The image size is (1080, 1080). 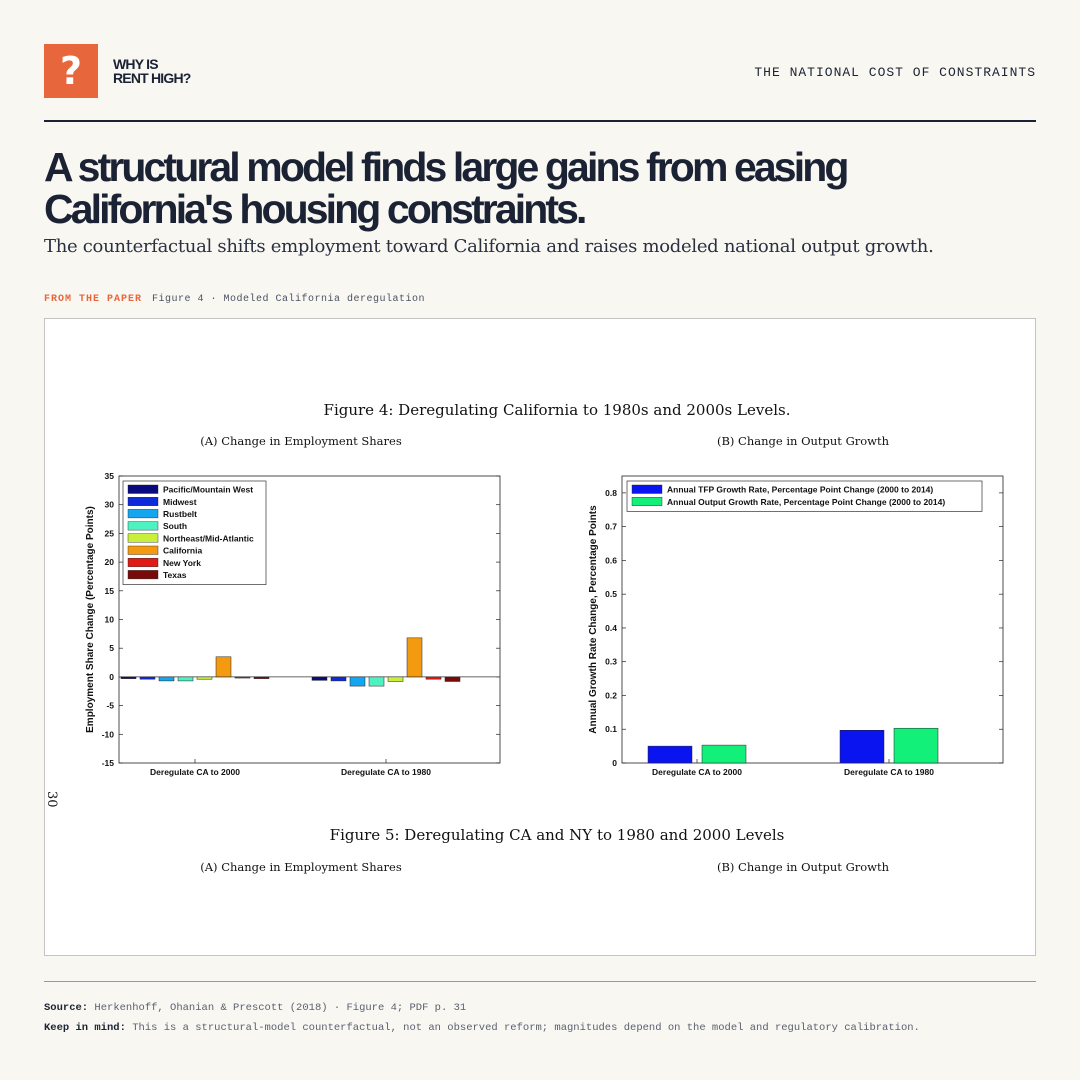 What do you see at coordinates (301, 441) in the screenshot?
I see `chart-title: (A) Change in Employment Shares` at bounding box center [301, 441].